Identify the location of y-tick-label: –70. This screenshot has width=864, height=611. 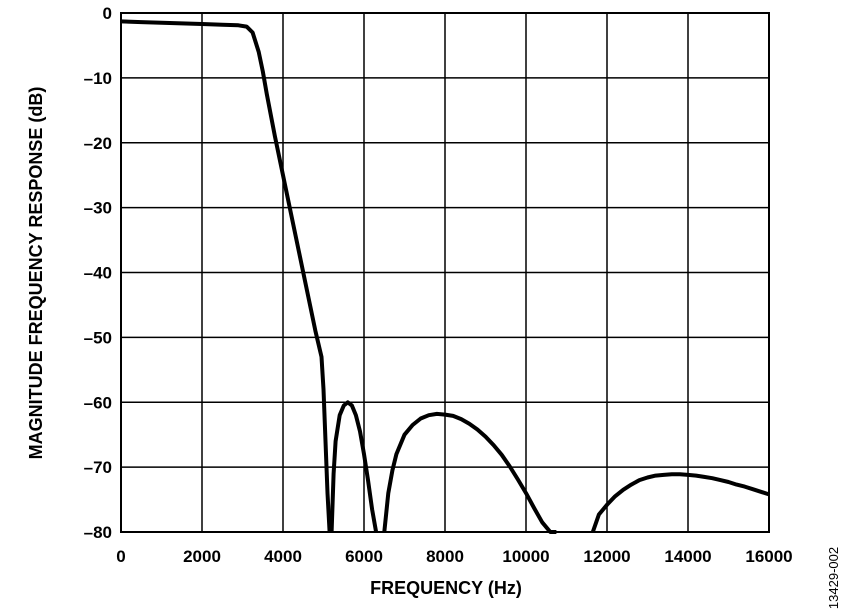
(98, 467).